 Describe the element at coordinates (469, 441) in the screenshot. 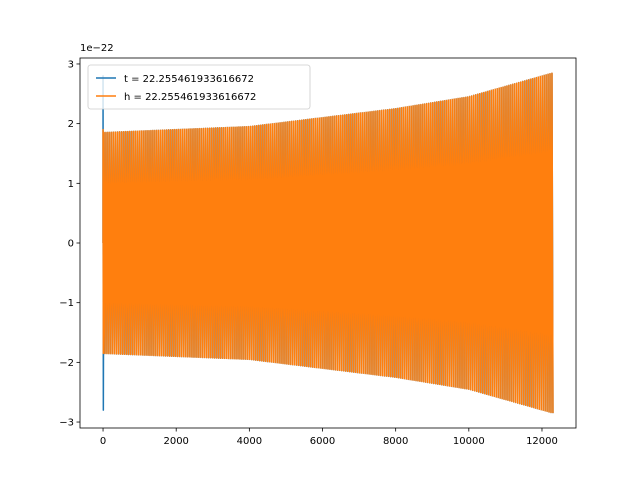

I see `x-tick-label: 10000` at that location.